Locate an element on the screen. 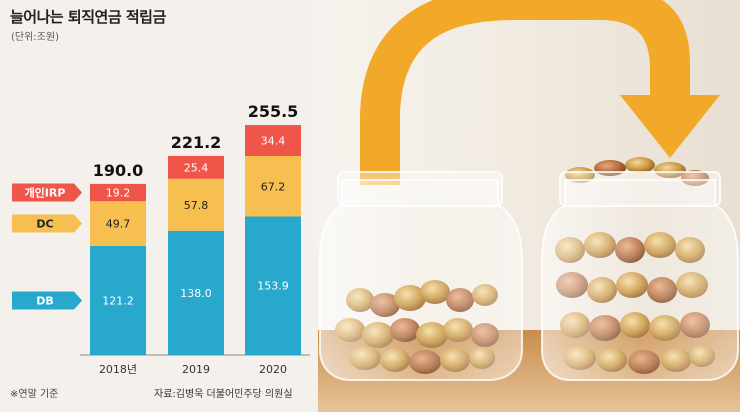 The height and width of the screenshot is (412, 740). unit-label: (단위:조원) is located at coordinates (35, 37).